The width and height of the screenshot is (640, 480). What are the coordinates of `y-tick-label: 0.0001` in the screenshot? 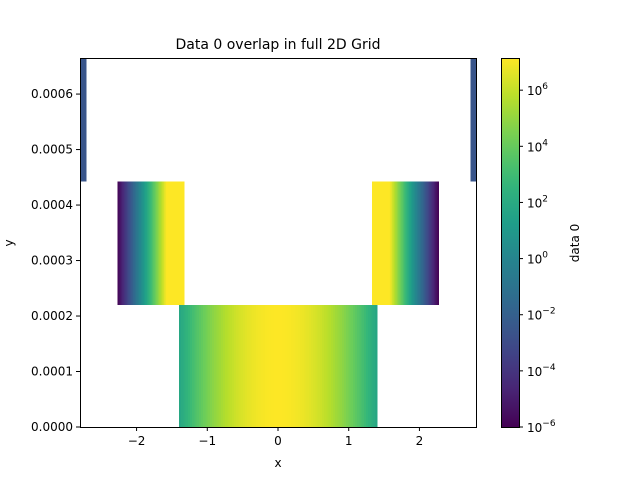 It's located at (52, 372).